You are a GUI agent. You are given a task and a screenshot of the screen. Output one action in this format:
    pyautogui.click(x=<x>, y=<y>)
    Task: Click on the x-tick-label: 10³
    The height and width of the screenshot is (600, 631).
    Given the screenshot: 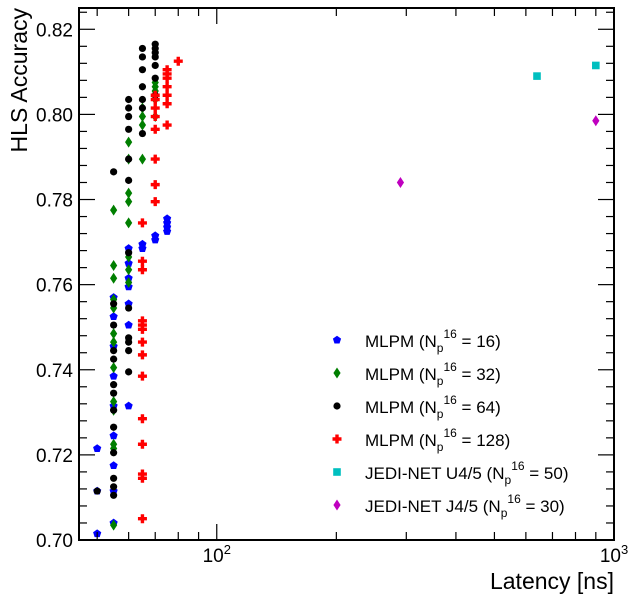 What is the action you would take?
    pyautogui.click(x=614, y=554)
    